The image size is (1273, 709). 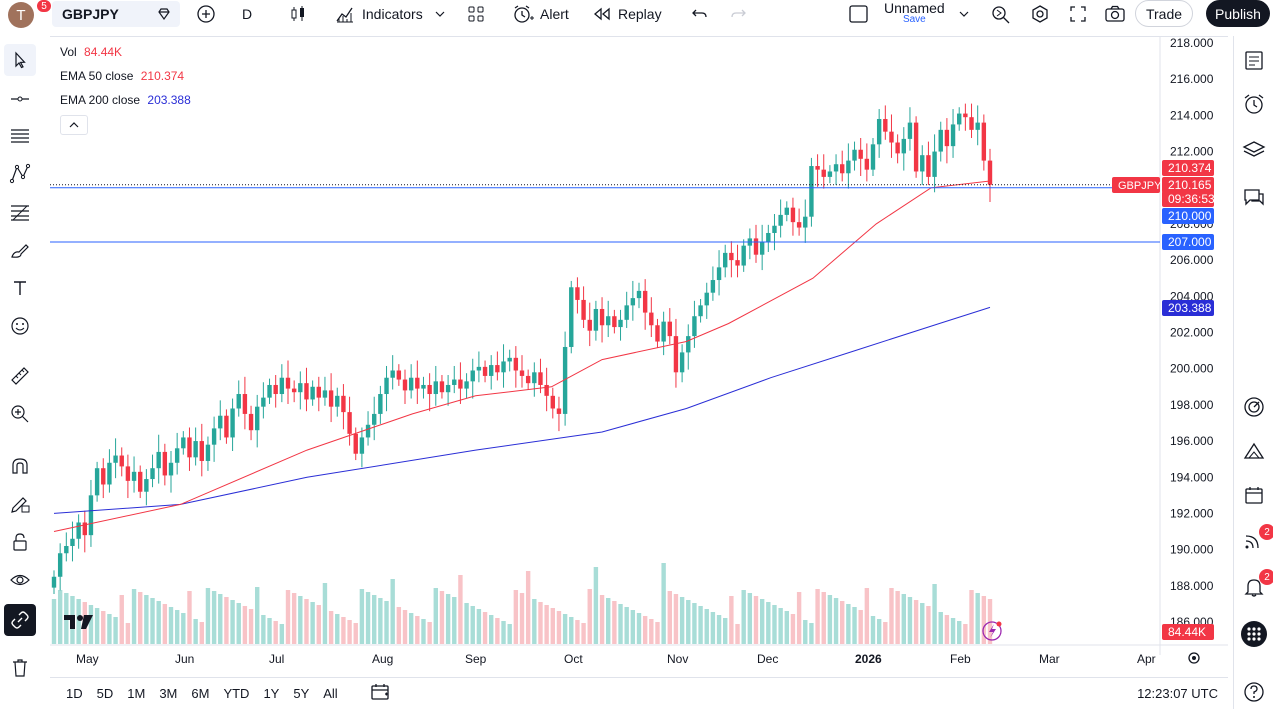 What do you see at coordinates (700, 14) in the screenshot?
I see `undo-icon` at bounding box center [700, 14].